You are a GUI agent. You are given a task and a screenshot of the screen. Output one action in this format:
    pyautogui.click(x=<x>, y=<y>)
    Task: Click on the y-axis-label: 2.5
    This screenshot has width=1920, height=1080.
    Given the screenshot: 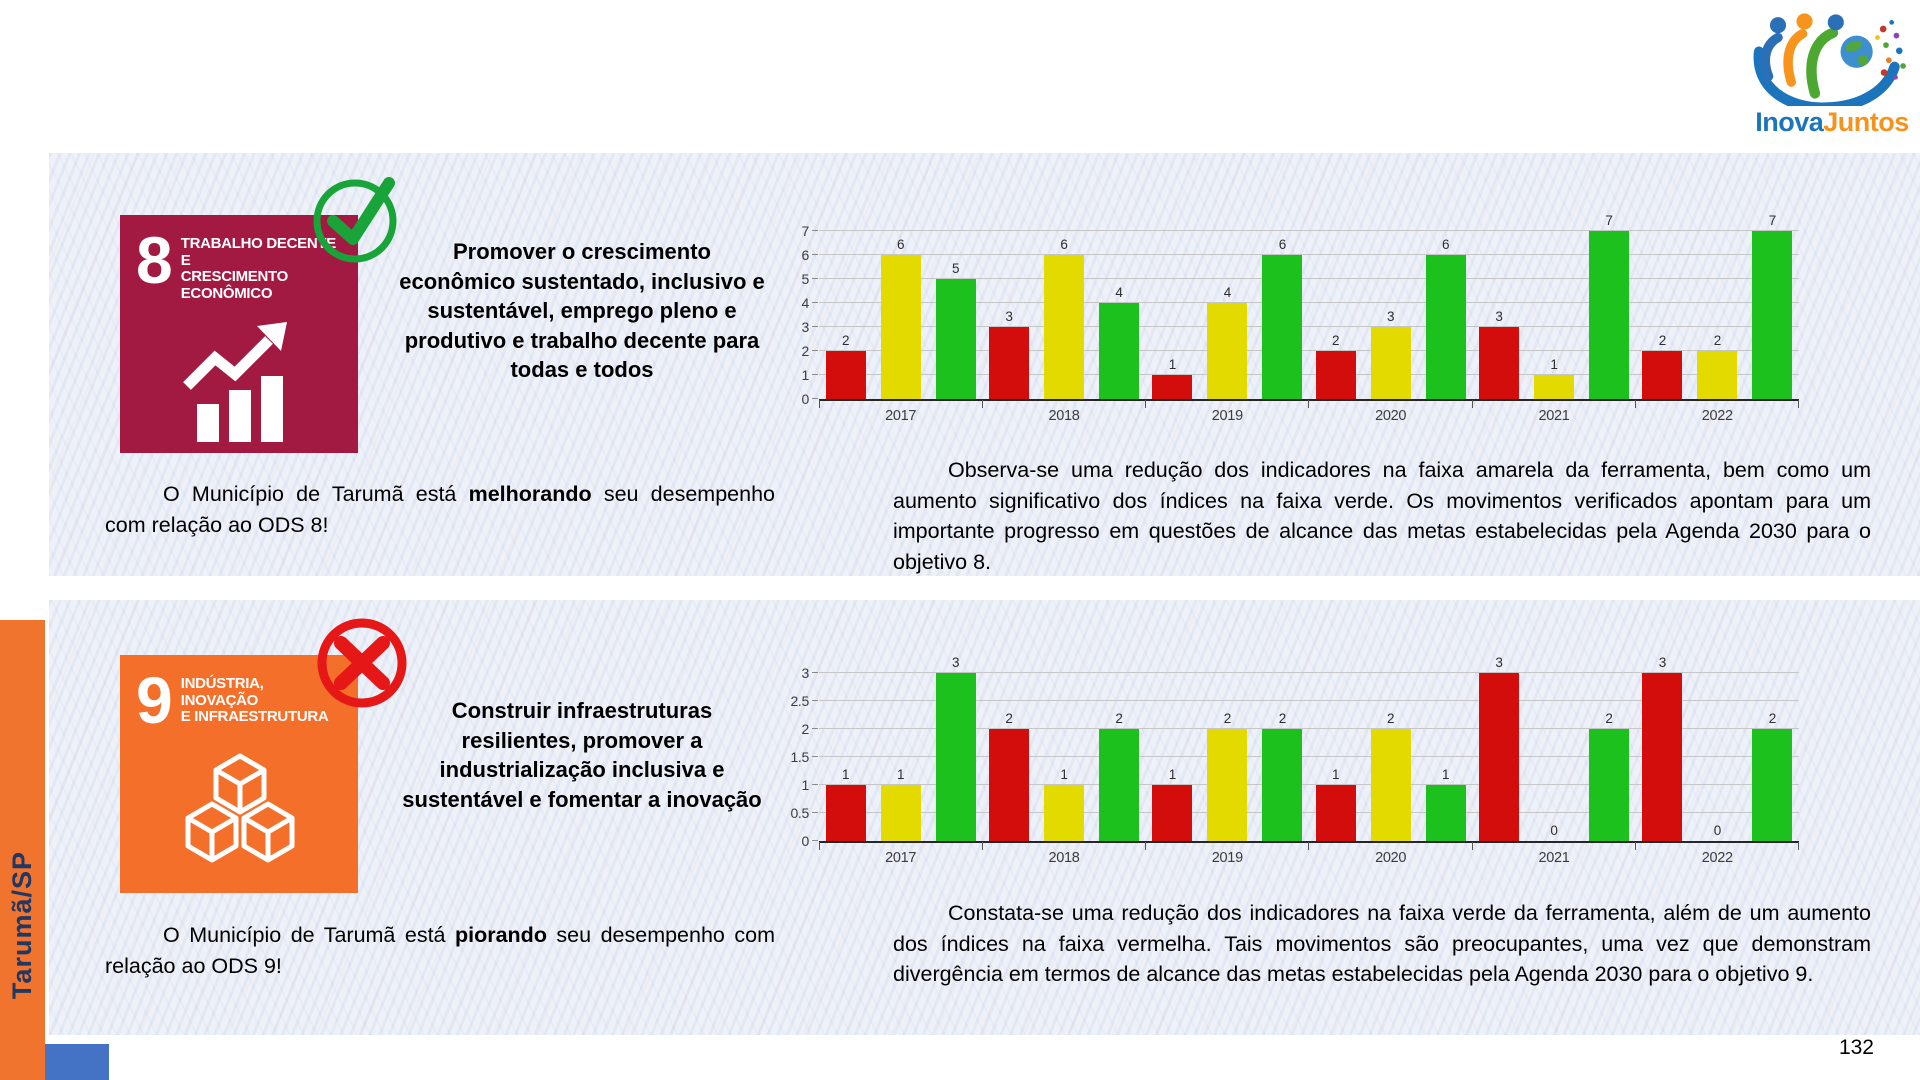 What is the action you would take?
    pyautogui.click(x=799, y=701)
    